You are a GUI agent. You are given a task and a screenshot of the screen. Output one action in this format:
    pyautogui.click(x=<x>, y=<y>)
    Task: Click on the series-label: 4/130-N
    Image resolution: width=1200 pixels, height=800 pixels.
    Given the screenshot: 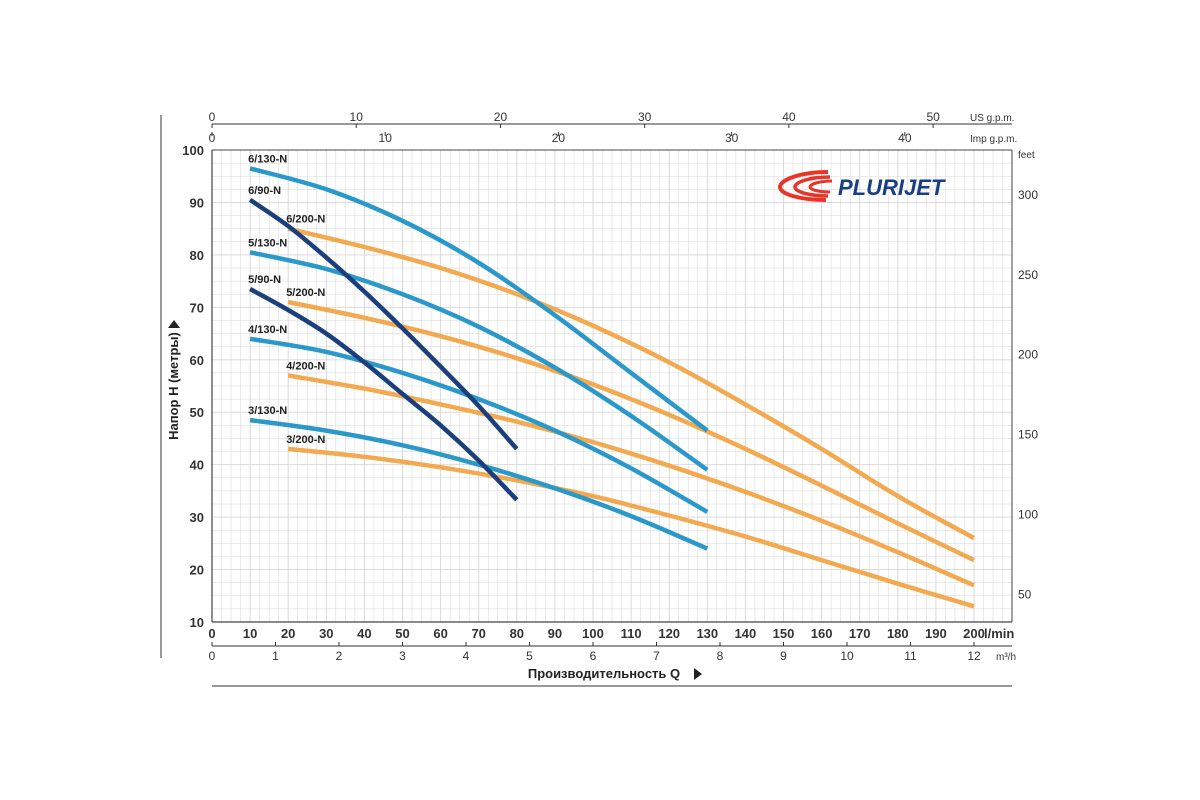 What is the action you would take?
    pyautogui.click(x=267, y=330)
    